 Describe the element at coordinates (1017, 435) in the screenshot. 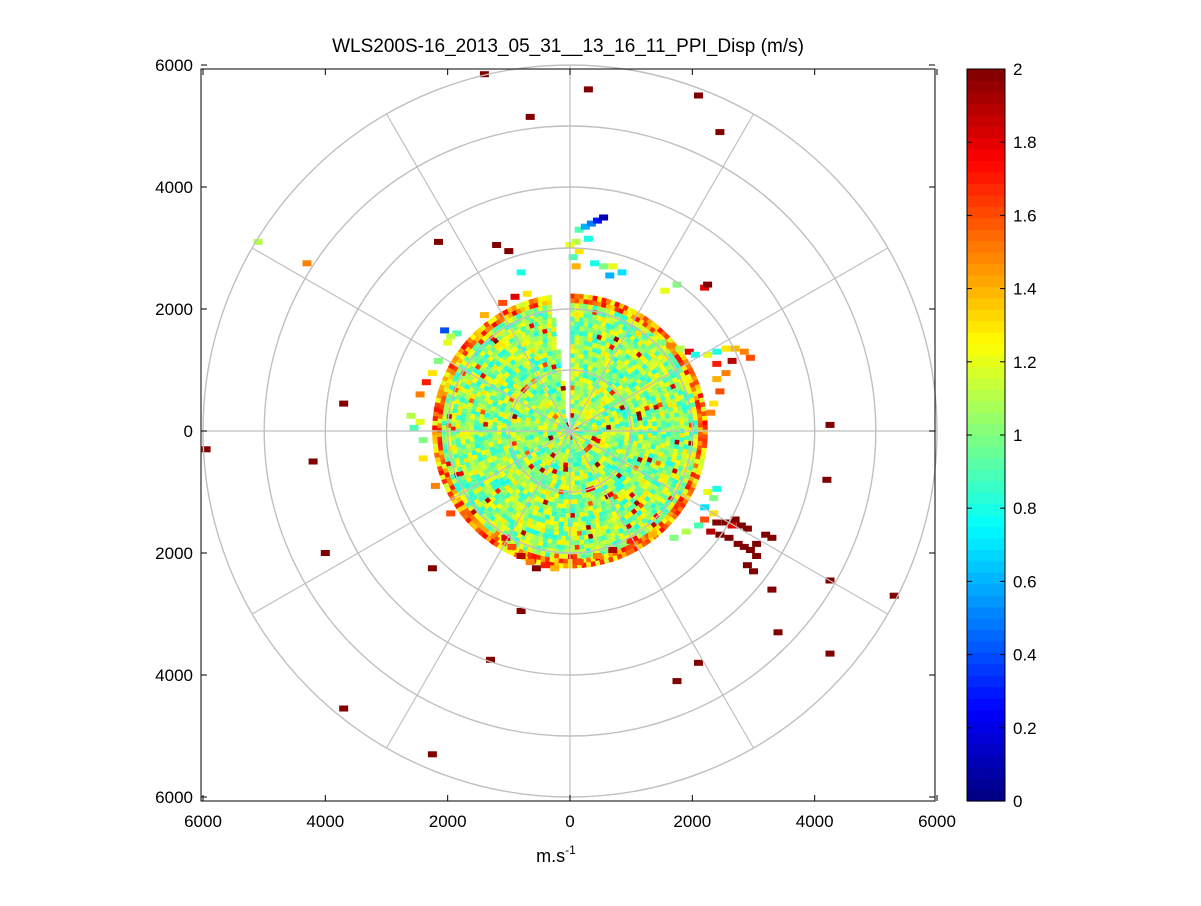

I see `colorbar-tick-label: 1` at that location.